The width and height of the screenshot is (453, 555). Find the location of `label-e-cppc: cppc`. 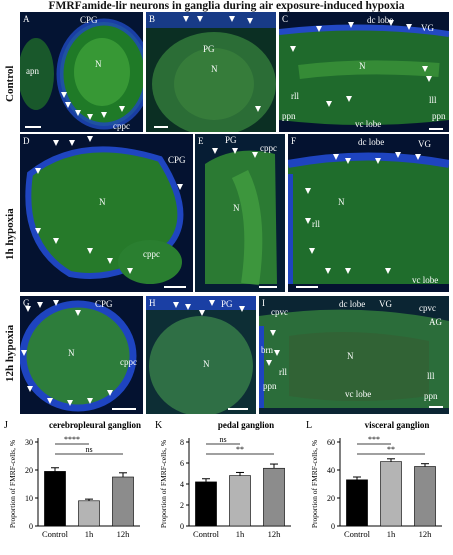

label-e-cppc: cppc is located at coordinates (268, 148).